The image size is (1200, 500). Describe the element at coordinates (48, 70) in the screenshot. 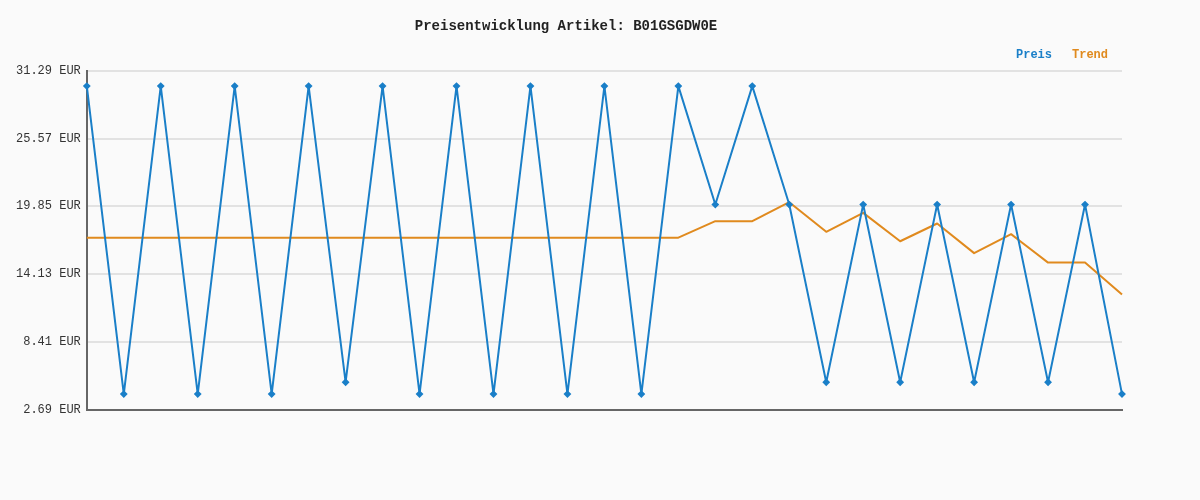

I see `y-tick-label: 31.29 EUR` at that location.